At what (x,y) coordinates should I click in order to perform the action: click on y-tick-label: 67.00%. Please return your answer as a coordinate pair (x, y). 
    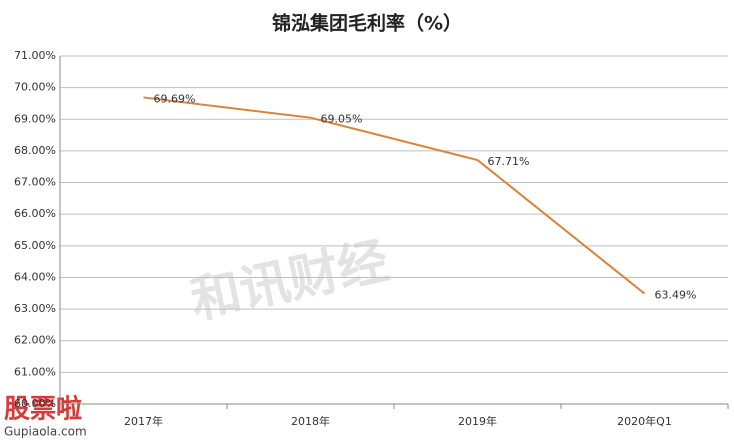
    Looking at the image, I should click on (35, 182).